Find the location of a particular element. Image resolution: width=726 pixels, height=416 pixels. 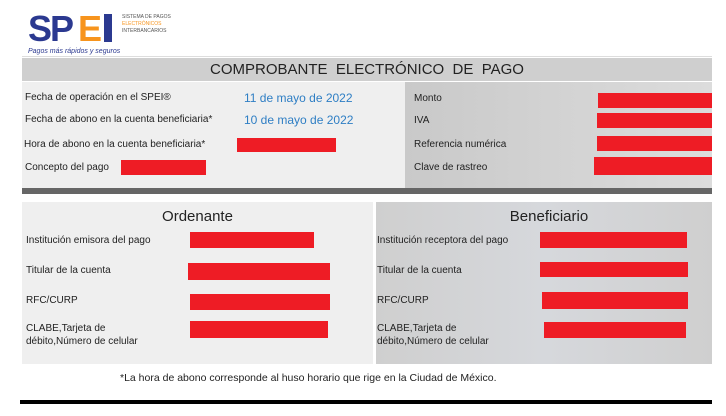

iva-label: IVA is located at coordinates (422, 120).